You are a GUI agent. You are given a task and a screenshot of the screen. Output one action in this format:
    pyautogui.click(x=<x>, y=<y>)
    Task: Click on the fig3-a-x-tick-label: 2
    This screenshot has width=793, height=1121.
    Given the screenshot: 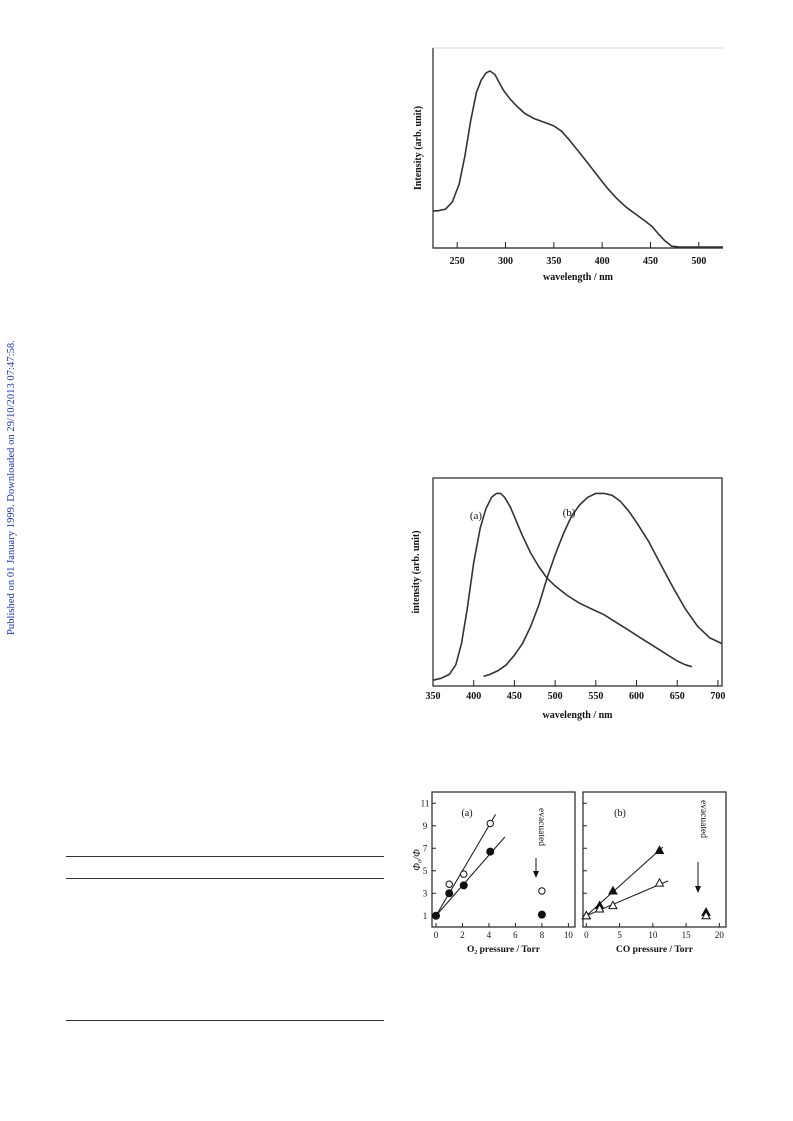 What is the action you would take?
    pyautogui.click(x=462, y=935)
    